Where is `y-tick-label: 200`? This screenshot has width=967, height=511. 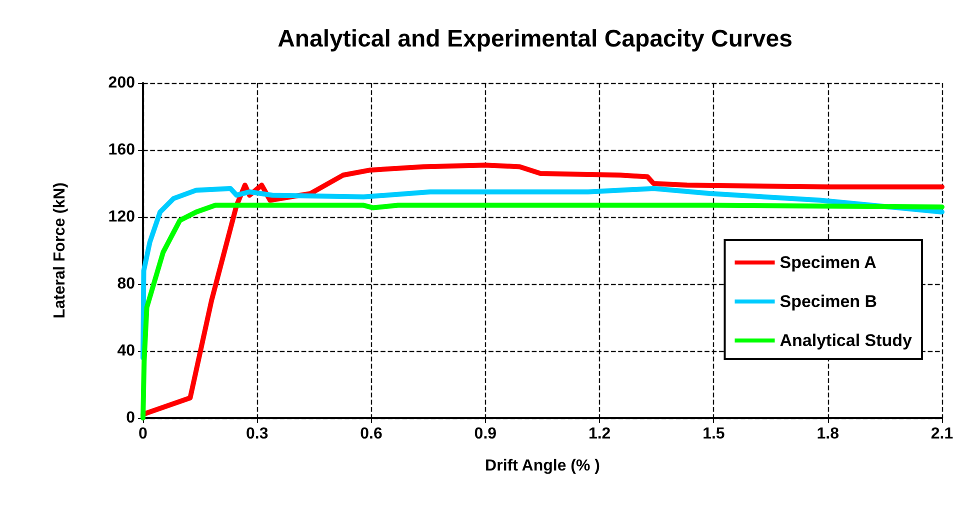
y-tick-label: 200 is located at coordinates (122, 83).